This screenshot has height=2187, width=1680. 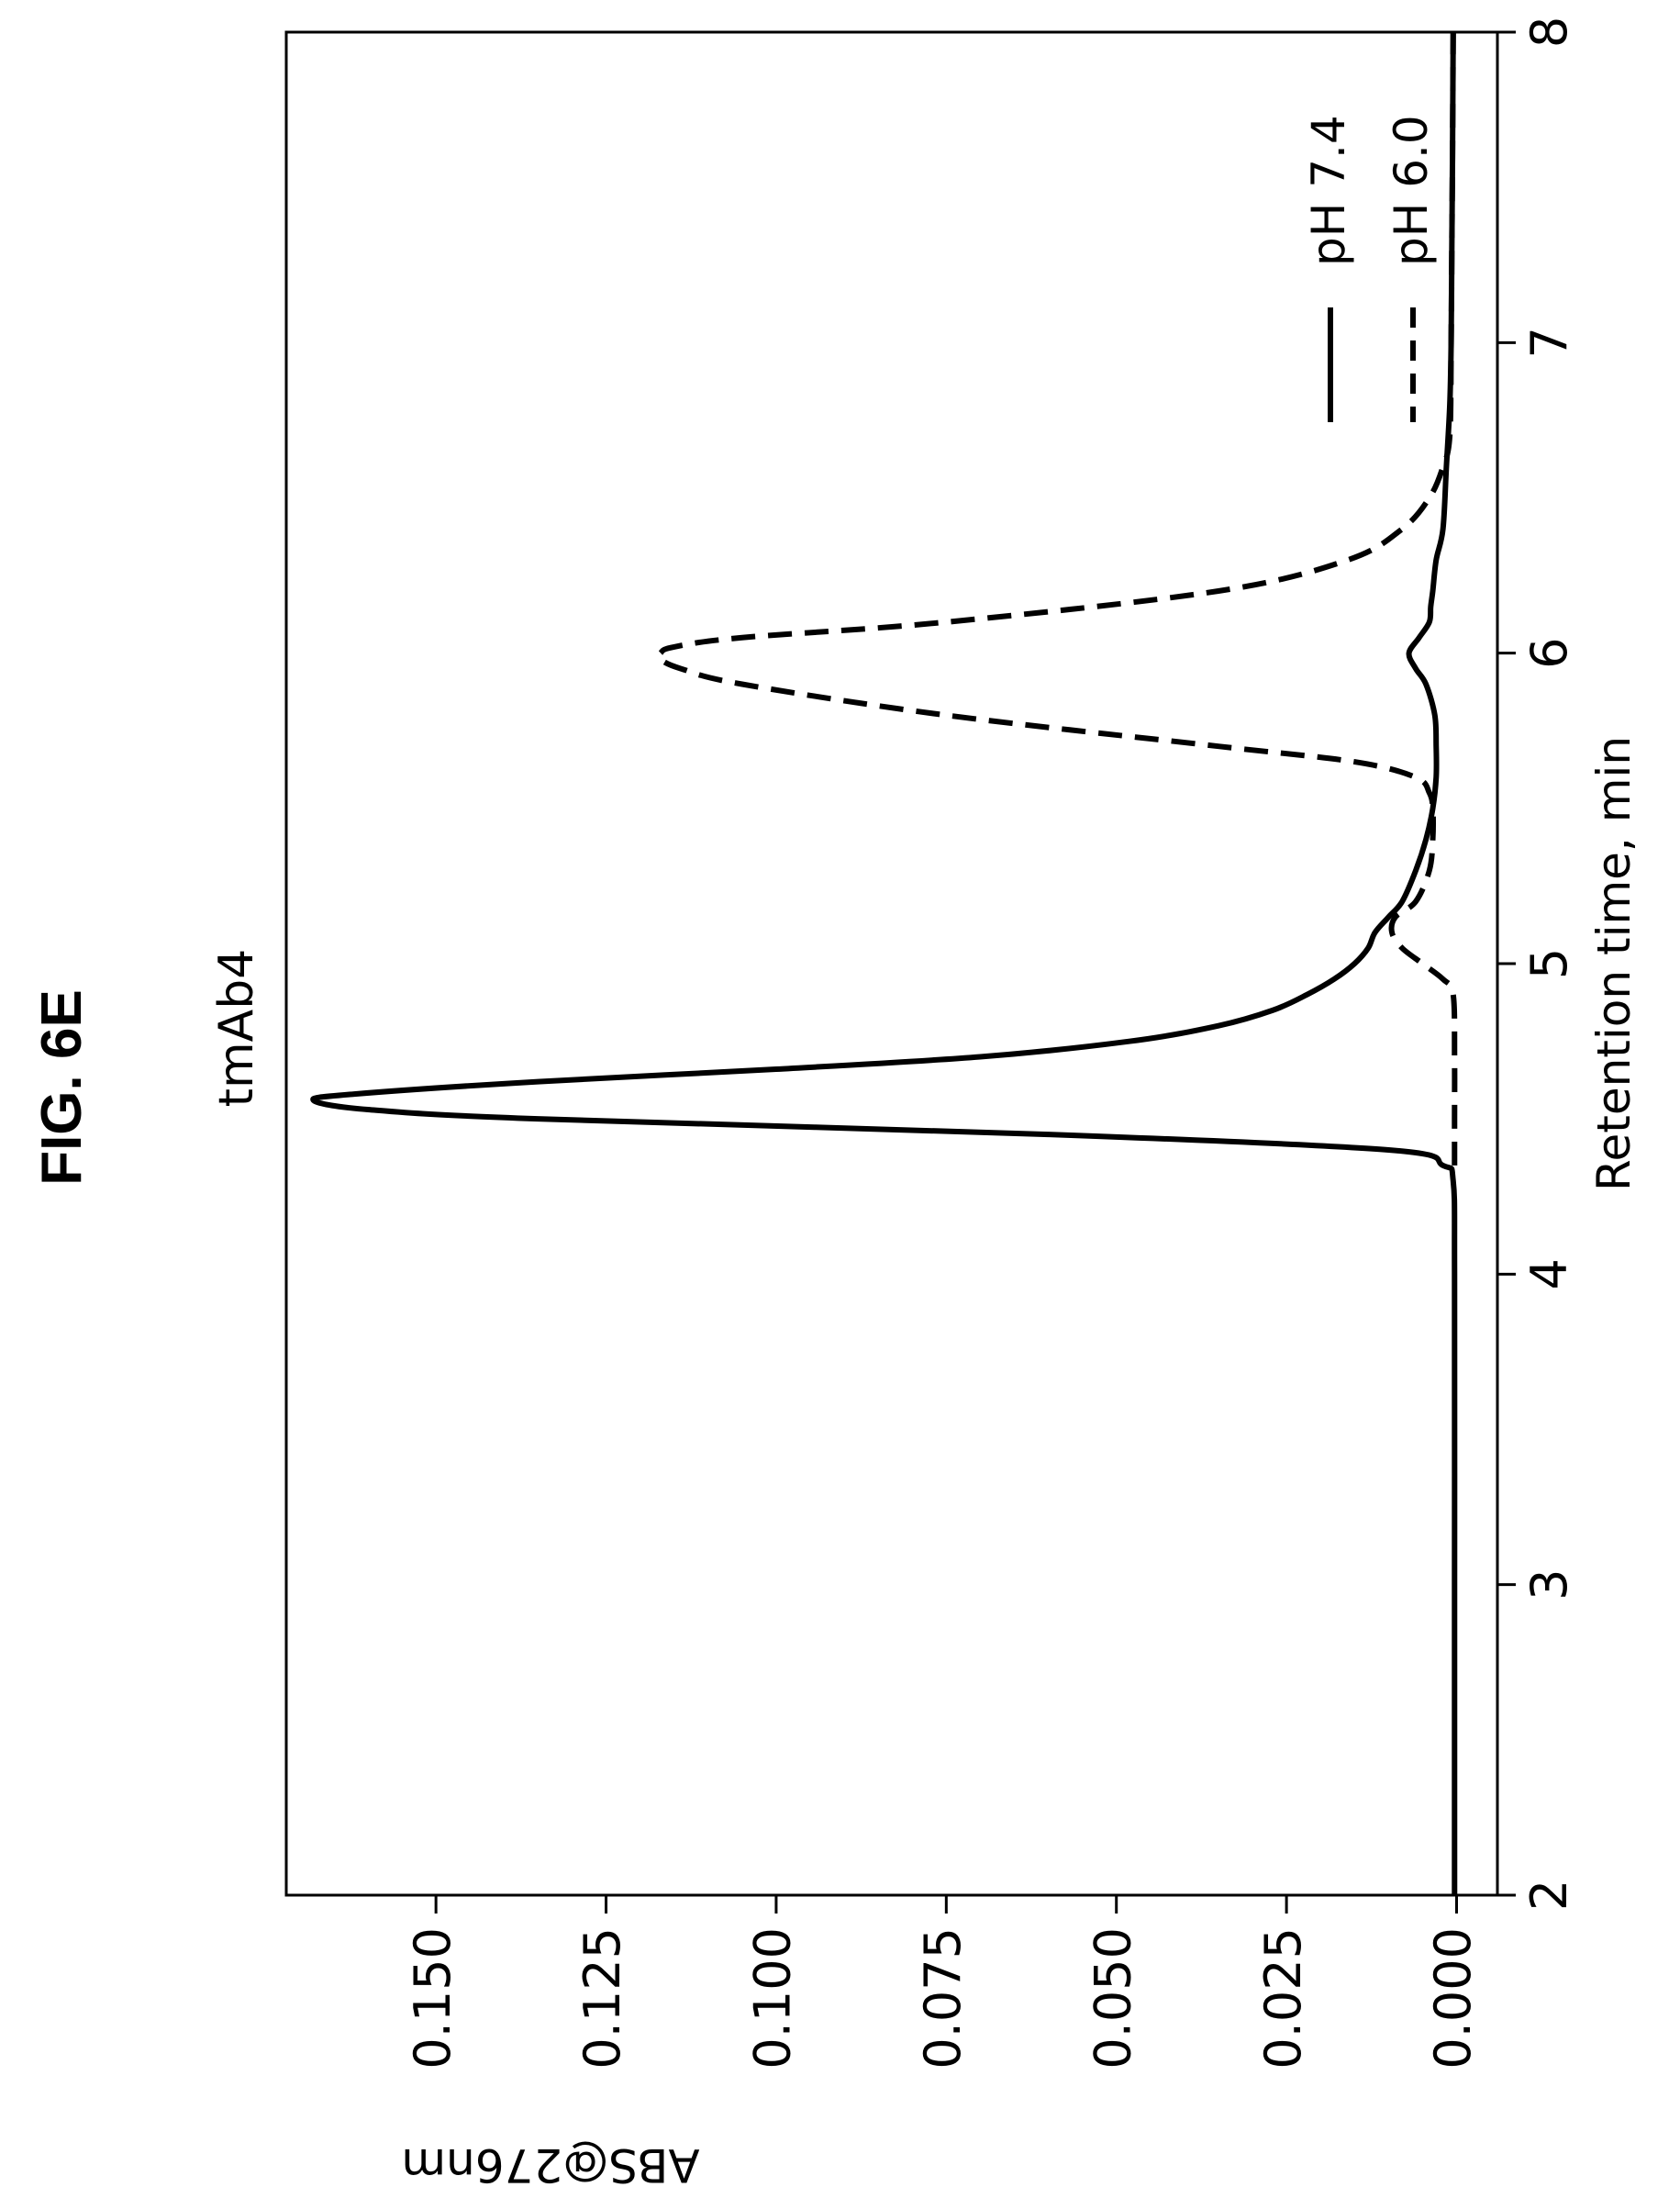 I want to click on y-tick-label: 0.100, so click(x=773, y=1998).